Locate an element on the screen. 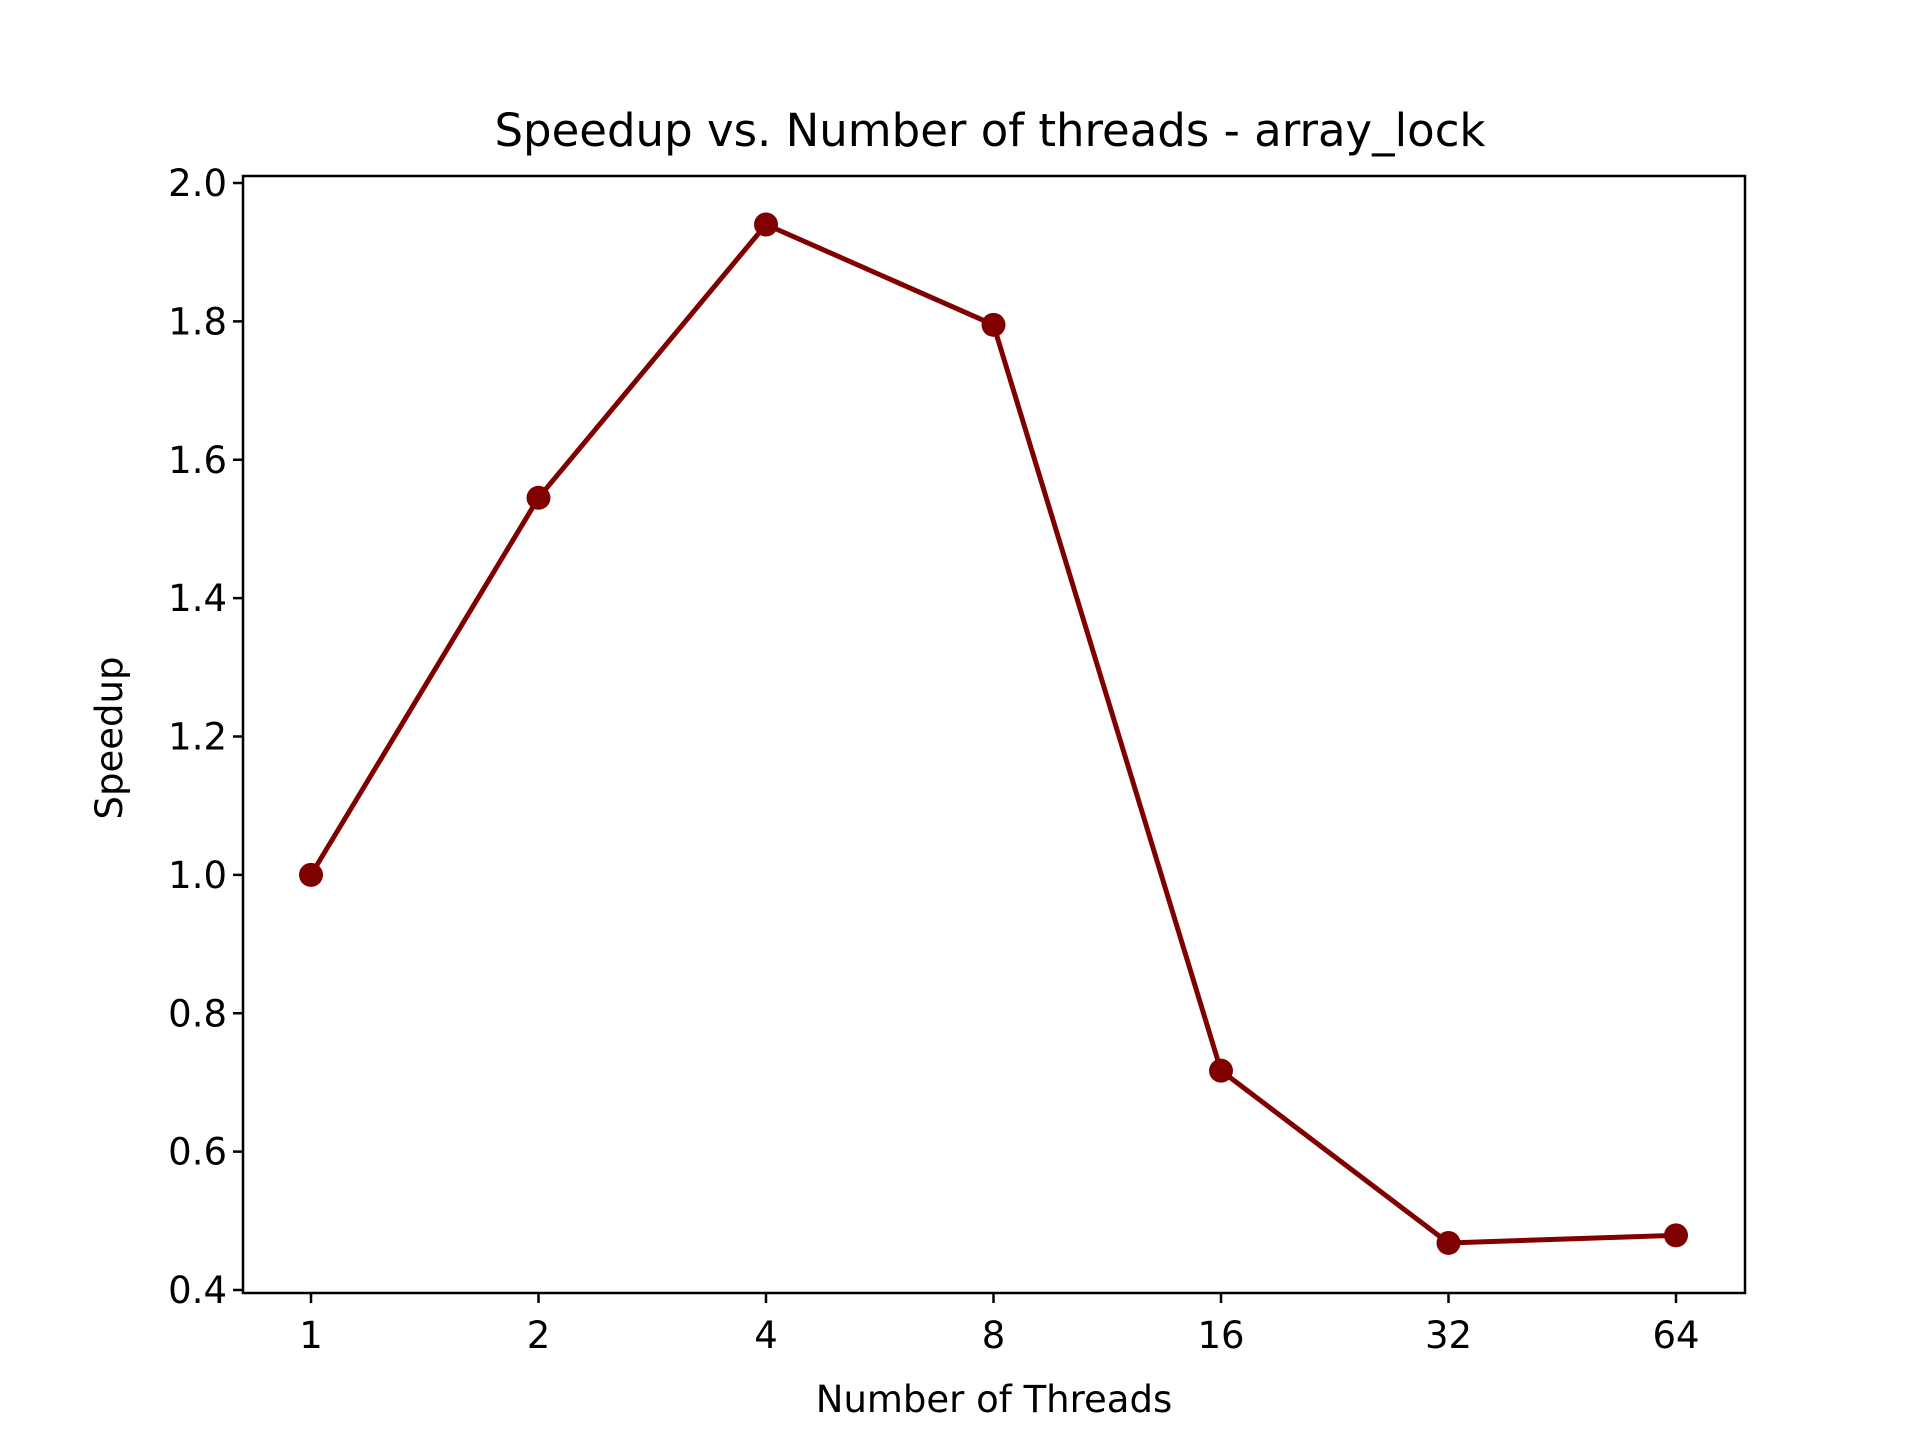 The height and width of the screenshot is (1440, 1920). x-axis: 1 2 4 8 16 32 64 is located at coordinates (999, 1325).